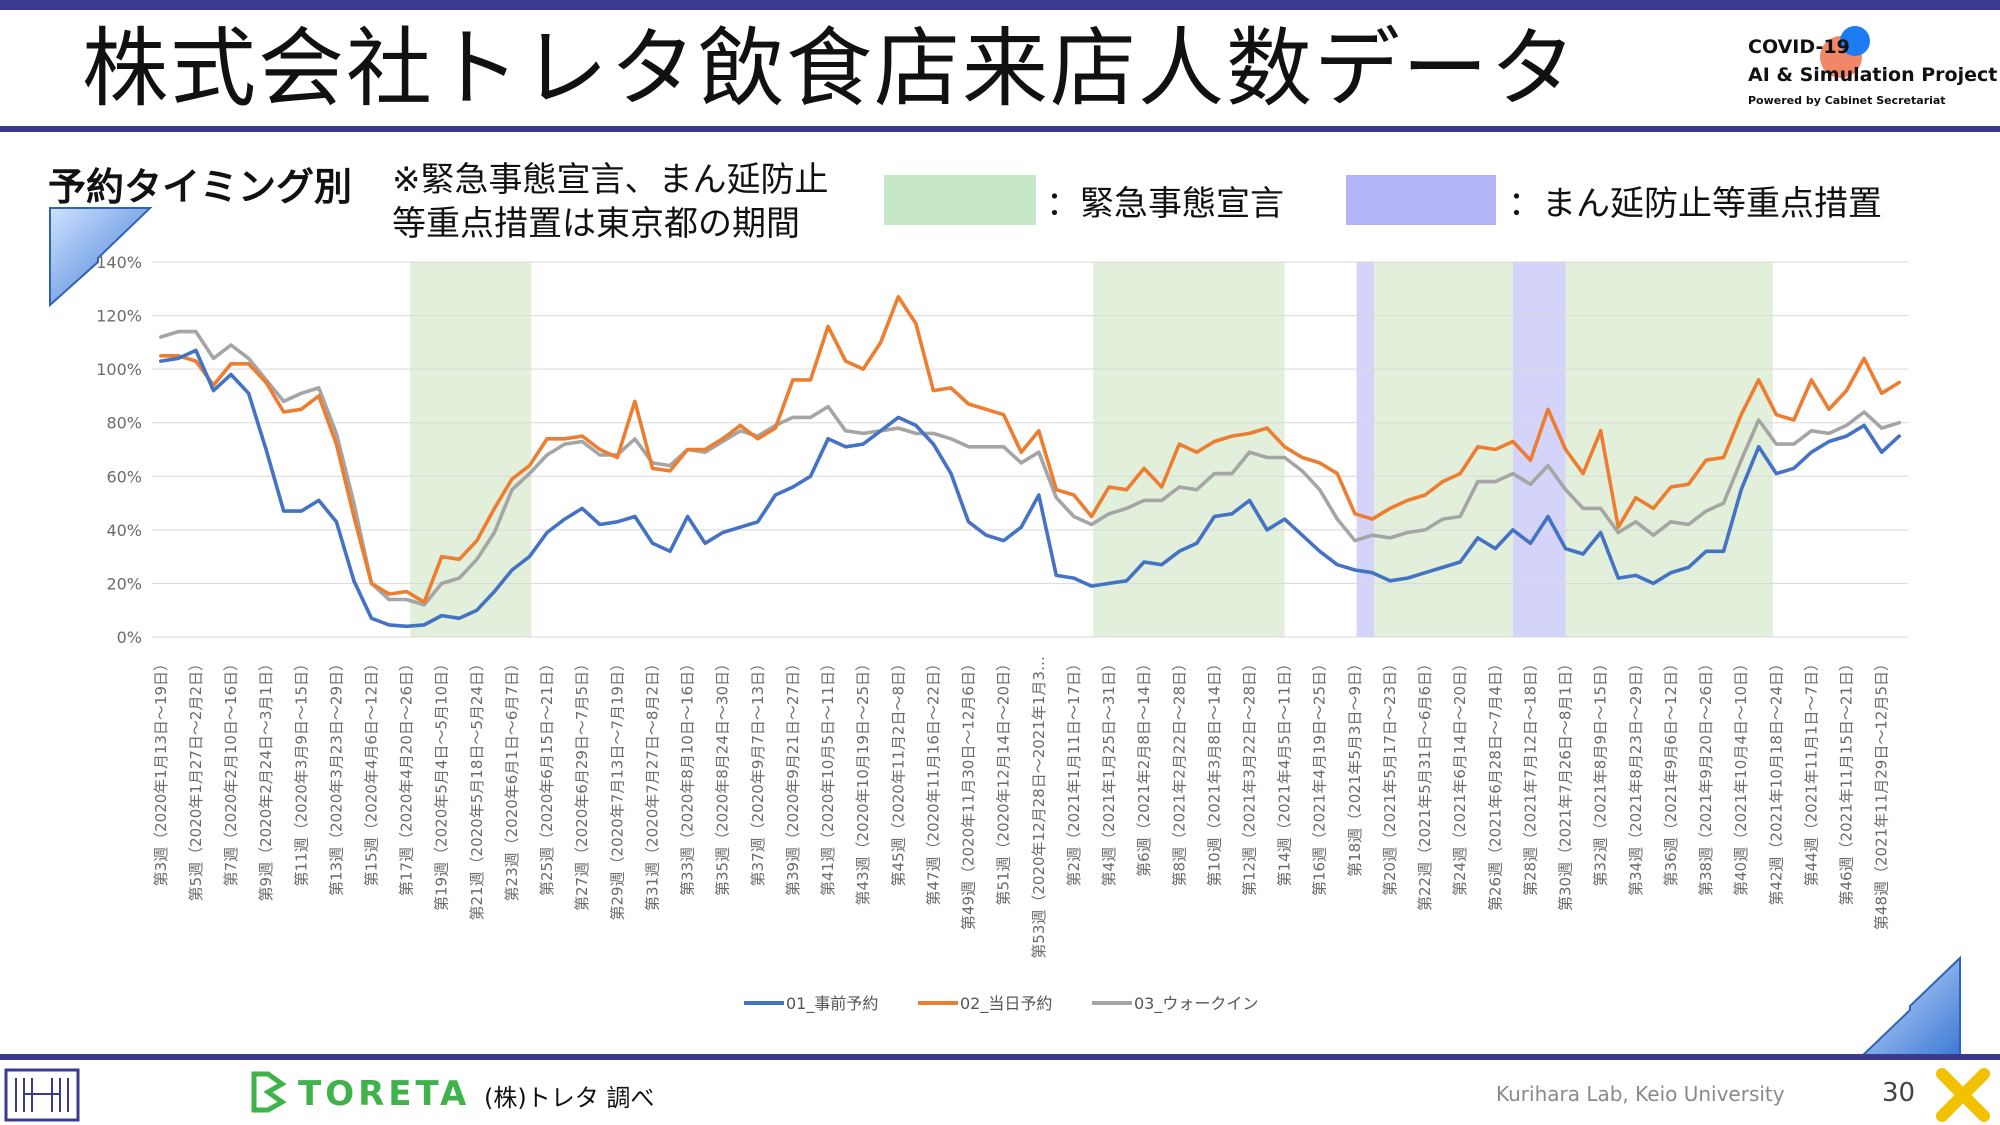  Describe the element at coordinates (688, 776) in the screenshot. I see `x-tick-label: 第33週（2020年8月10日～16日）` at that location.